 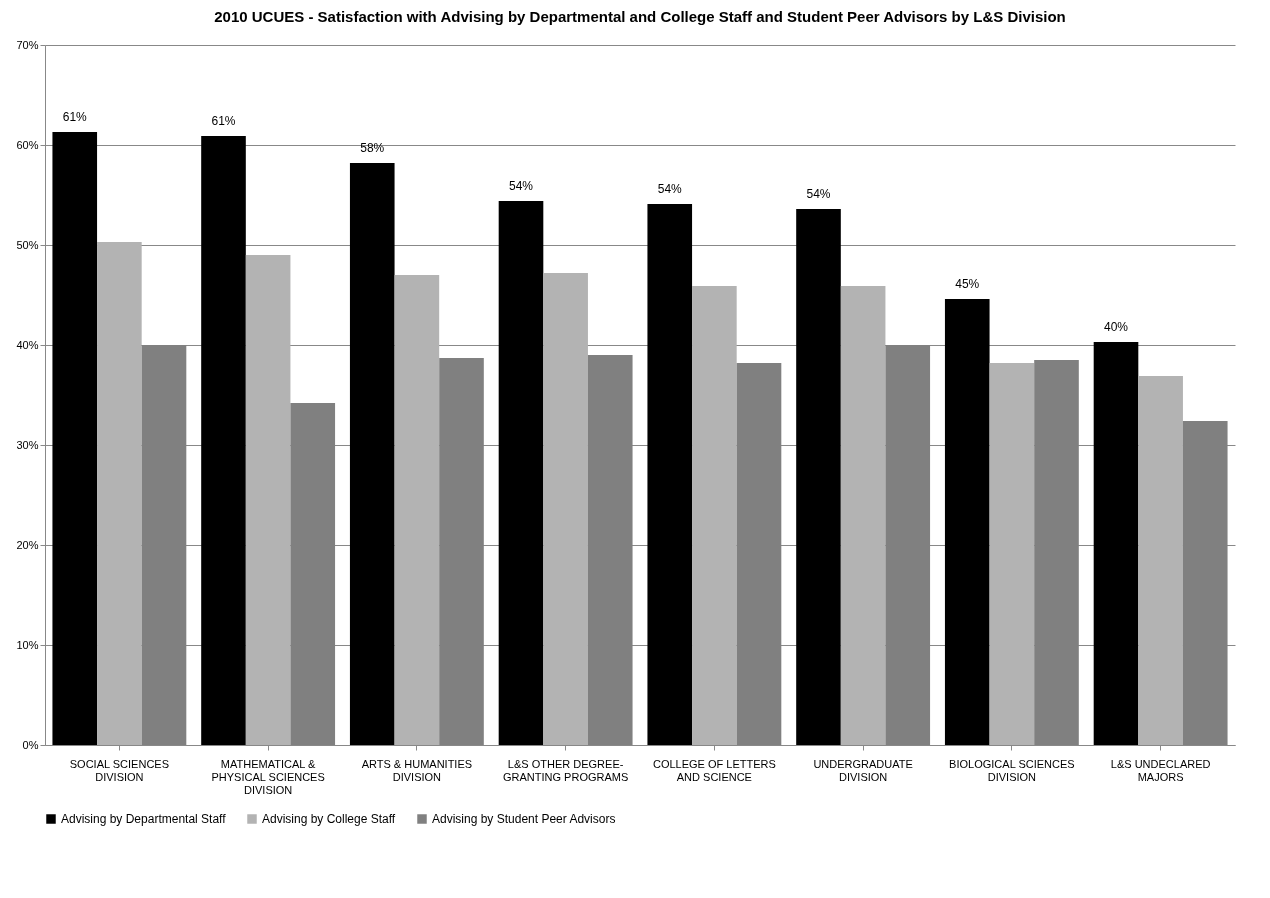 I want to click on data-label: 58%, so click(x=372, y=148).